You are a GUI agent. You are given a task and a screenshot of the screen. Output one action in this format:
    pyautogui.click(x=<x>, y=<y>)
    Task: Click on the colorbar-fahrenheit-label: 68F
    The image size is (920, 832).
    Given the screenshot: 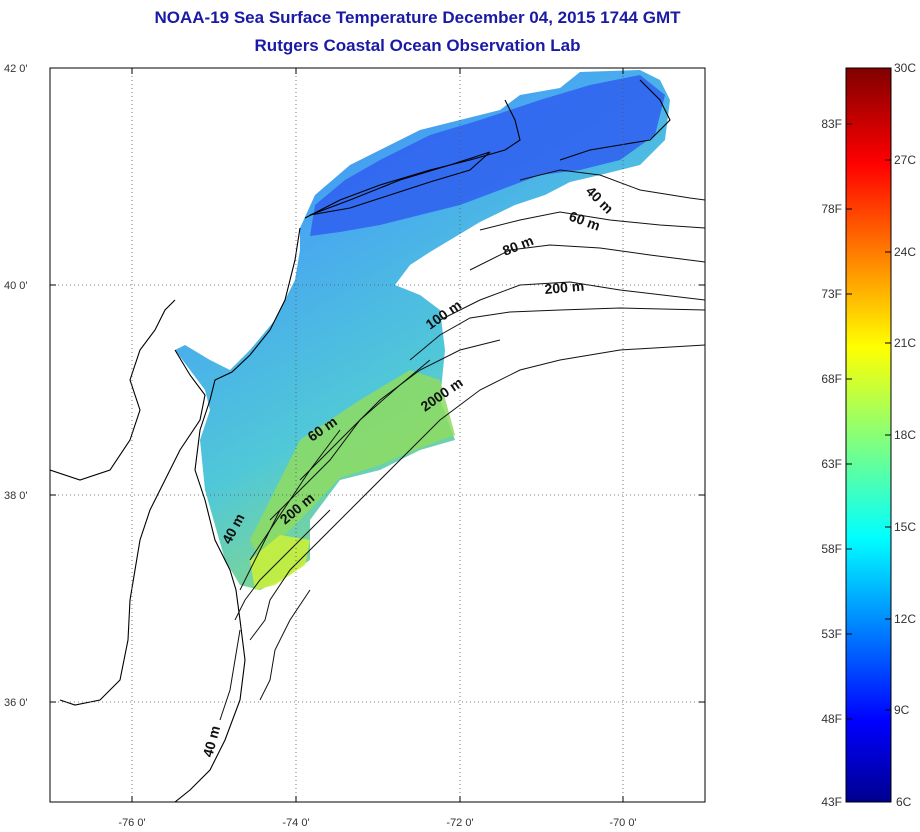 What is the action you would take?
    pyautogui.click(x=831, y=379)
    